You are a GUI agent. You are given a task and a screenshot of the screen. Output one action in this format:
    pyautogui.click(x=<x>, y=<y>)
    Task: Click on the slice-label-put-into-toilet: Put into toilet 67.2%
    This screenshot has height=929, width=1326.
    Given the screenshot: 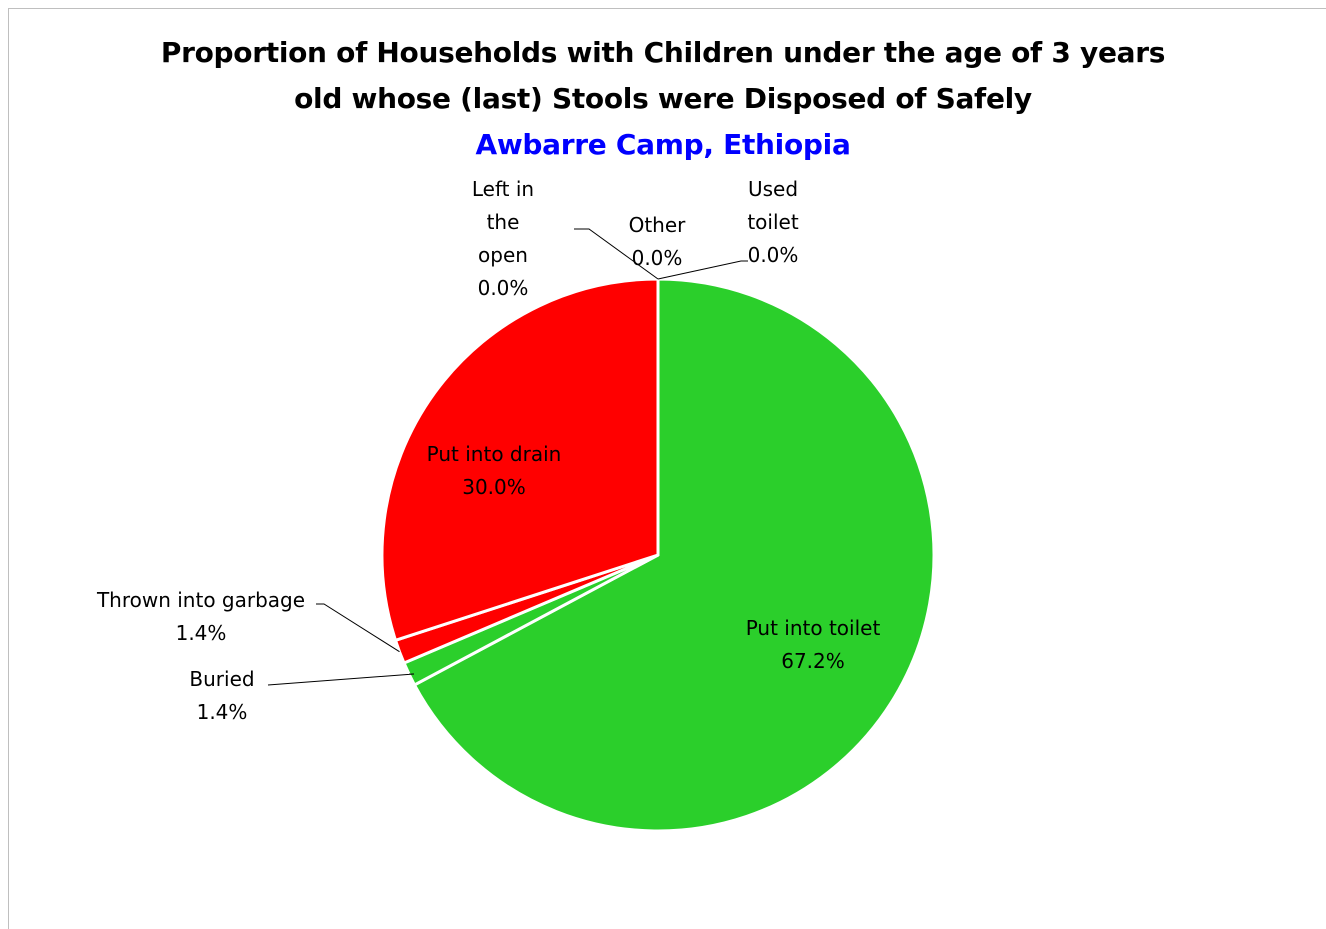 What is the action you would take?
    pyautogui.click(x=813, y=644)
    